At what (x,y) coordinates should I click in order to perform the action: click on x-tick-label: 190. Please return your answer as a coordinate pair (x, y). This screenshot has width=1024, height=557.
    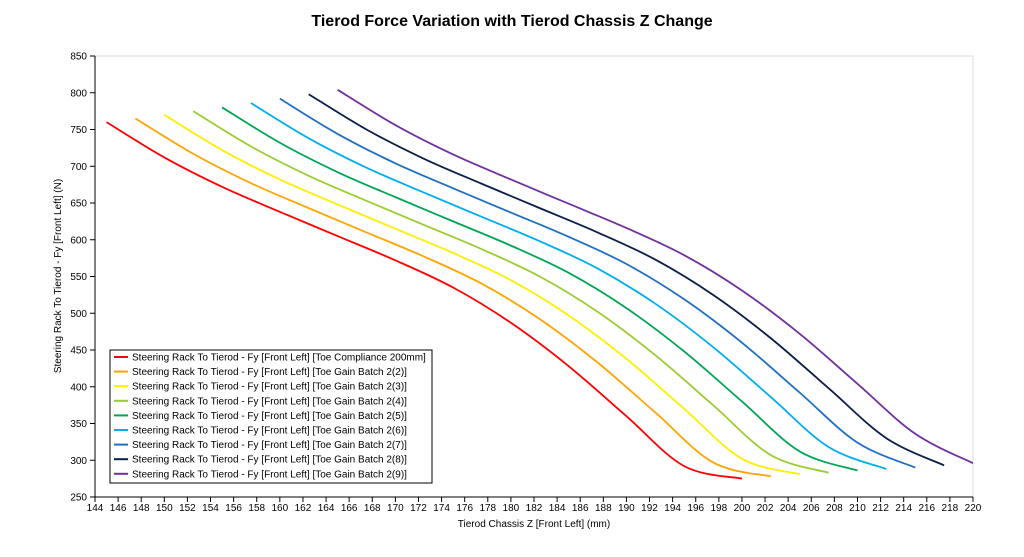
    Looking at the image, I should click on (626, 508).